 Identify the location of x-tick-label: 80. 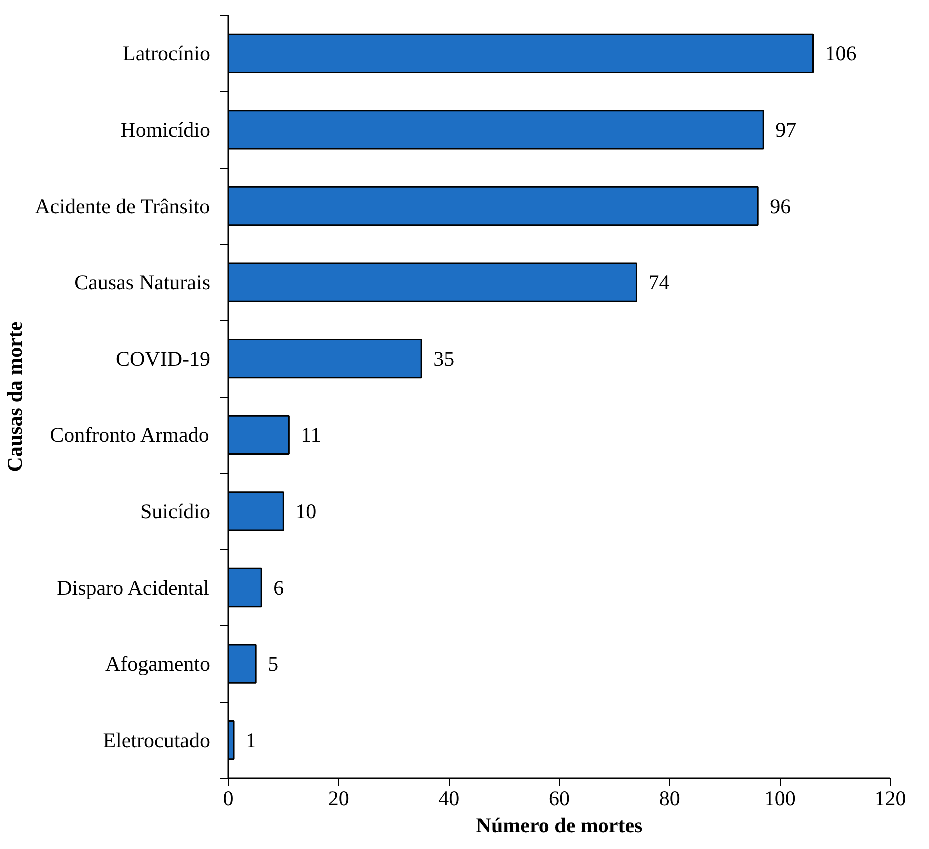
(669, 798).